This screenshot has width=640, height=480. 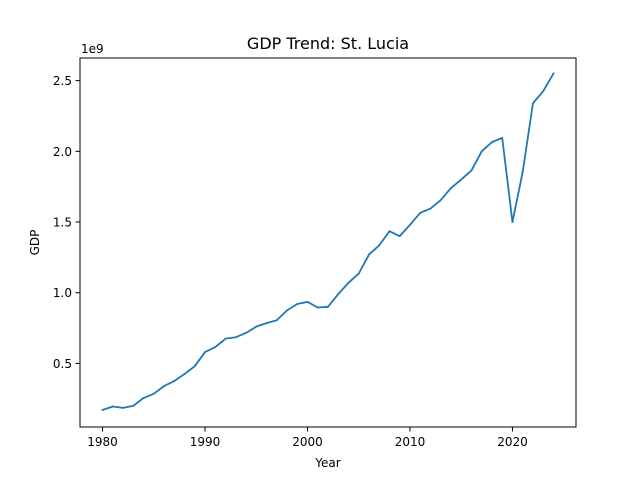 What do you see at coordinates (62, 364) in the screenshot?
I see `y-tick-label: 0.5` at bounding box center [62, 364].